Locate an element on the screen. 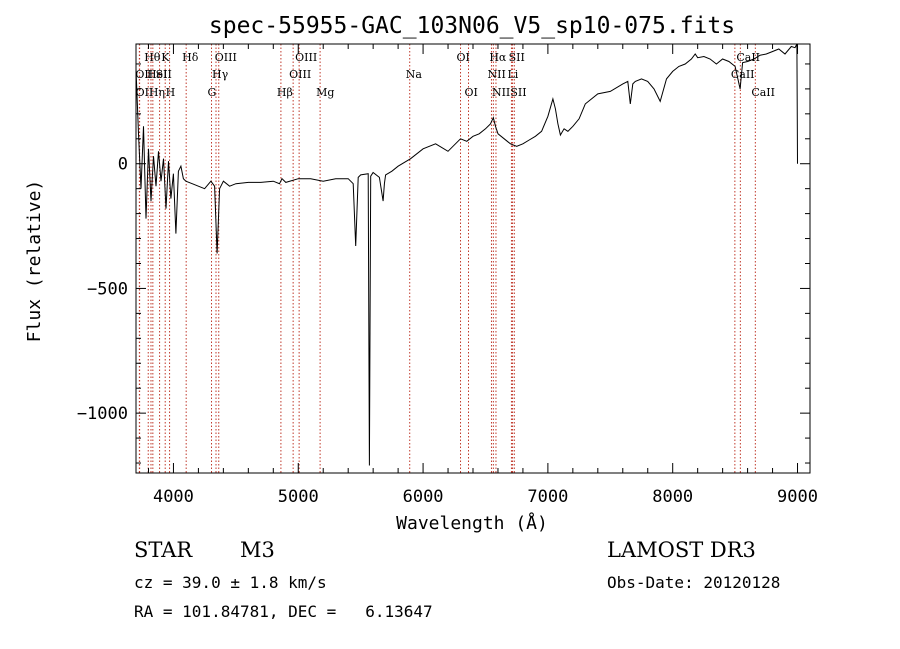 Image resolution: width=900 pixels, height=649 pixels. sky-coordinates: RA = 101.84781, DEC = 6.13647 is located at coordinates (283, 611).